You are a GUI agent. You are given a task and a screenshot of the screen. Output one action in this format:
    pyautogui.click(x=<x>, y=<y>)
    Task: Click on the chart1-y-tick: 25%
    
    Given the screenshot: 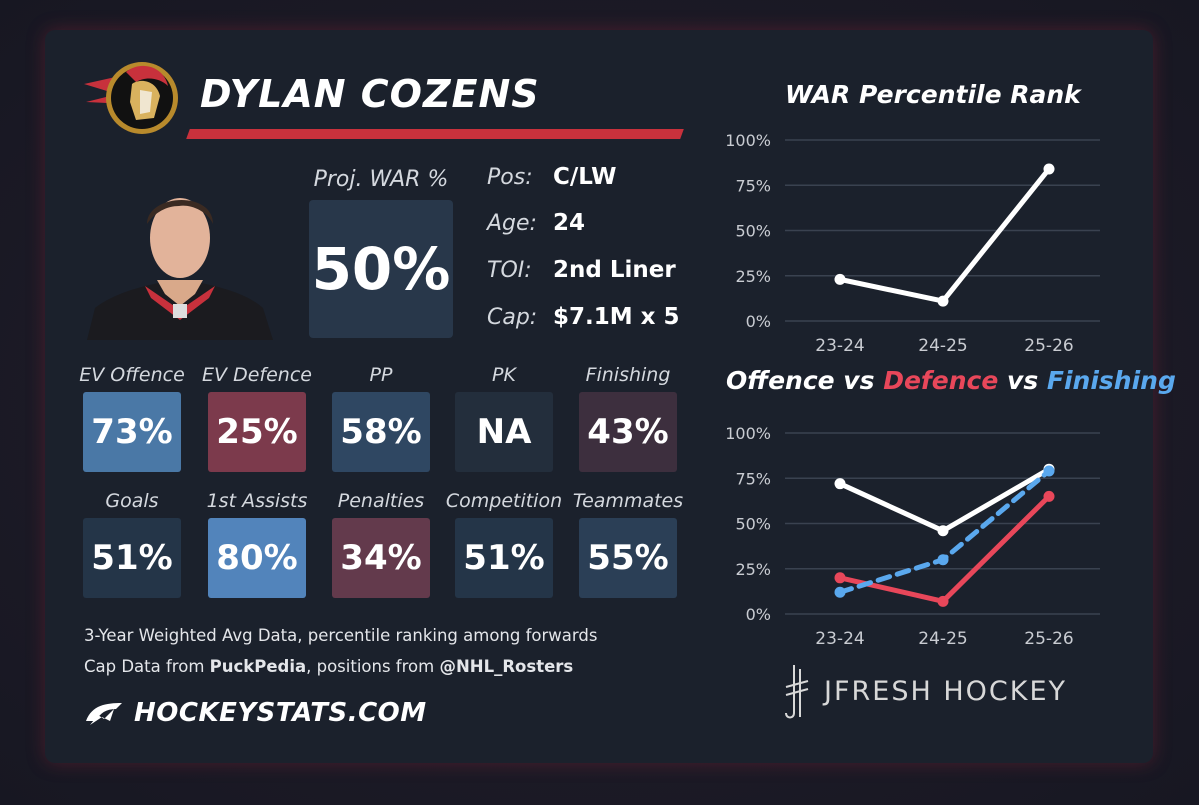 What is the action you would take?
    pyautogui.click(x=753, y=276)
    